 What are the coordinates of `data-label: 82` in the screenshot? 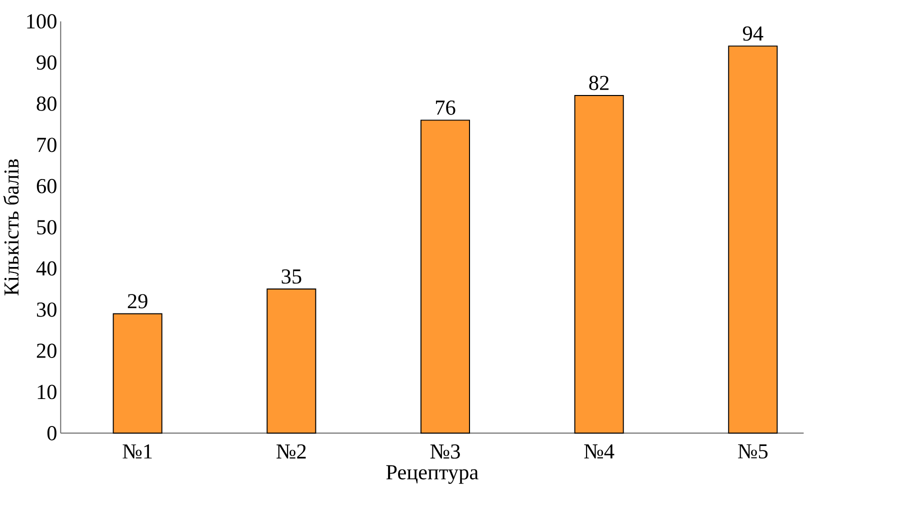 It's located at (599, 83).